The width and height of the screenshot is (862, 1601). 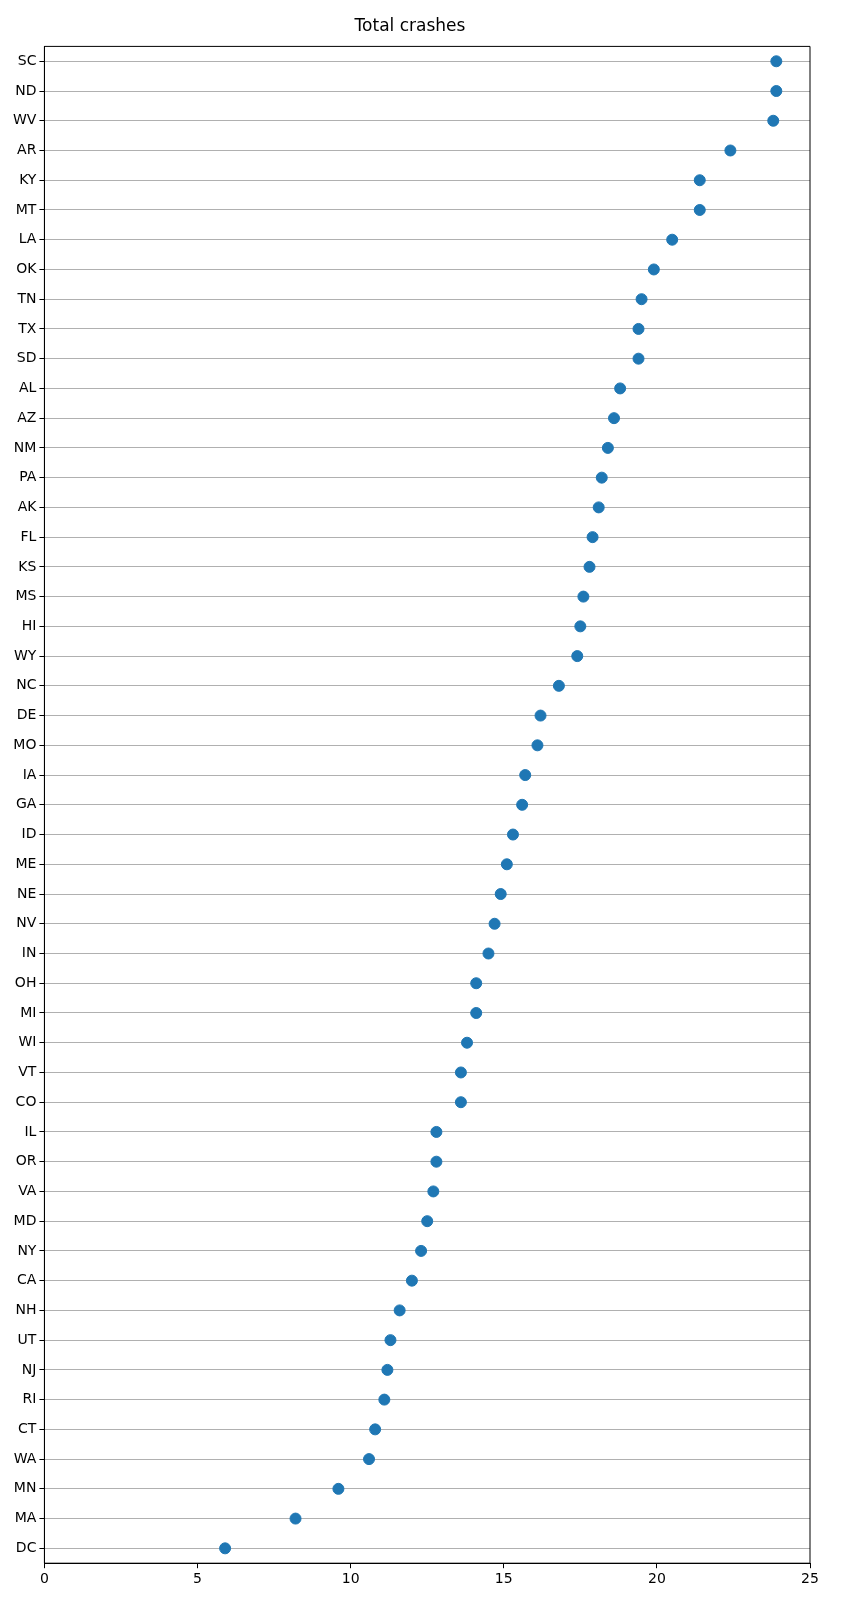 I want to click on y-tick-label: MO, so click(x=25, y=743).